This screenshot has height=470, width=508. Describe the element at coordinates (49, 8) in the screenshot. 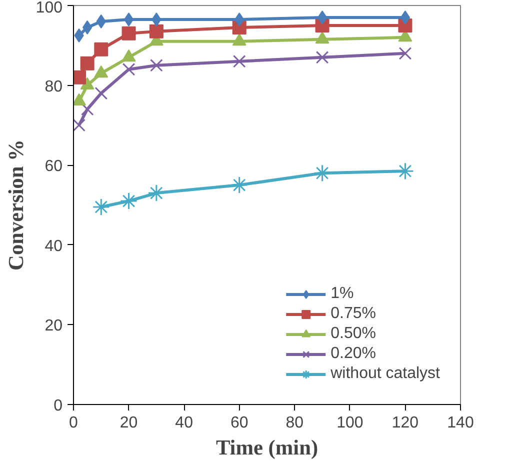

I see `y-tick-label: 100` at that location.